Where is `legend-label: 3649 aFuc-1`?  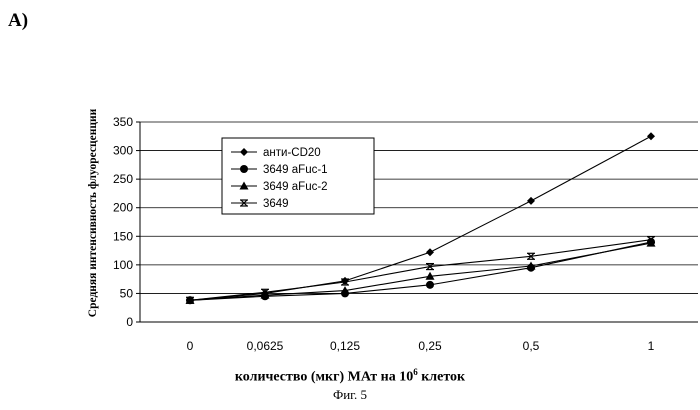 legend-label: 3649 aFuc-1 is located at coordinates (295, 170).